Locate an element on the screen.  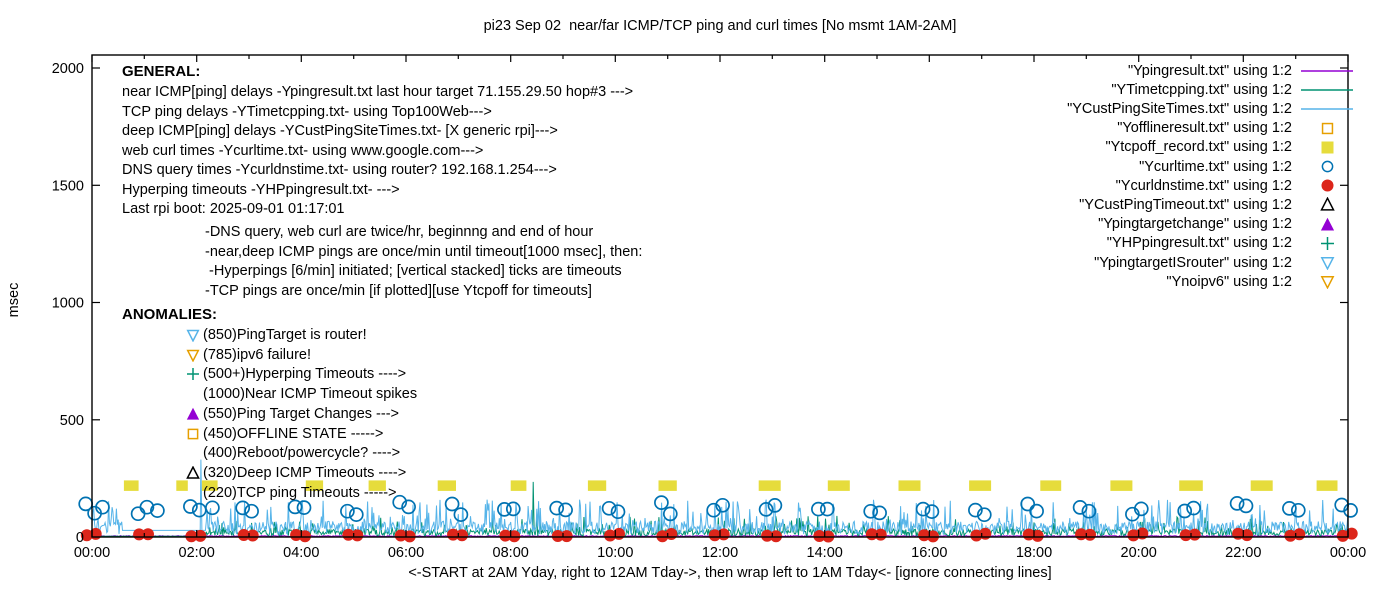
svg-text: 2000 is located at coordinates (68, 69).